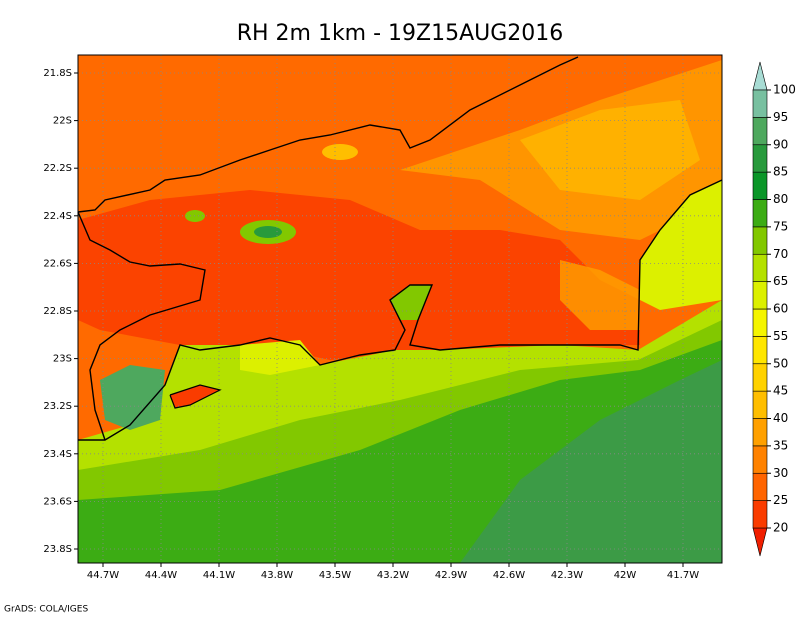 The height and width of the screenshot is (618, 800). I want to click on colorbar-label: 45, so click(780, 391).